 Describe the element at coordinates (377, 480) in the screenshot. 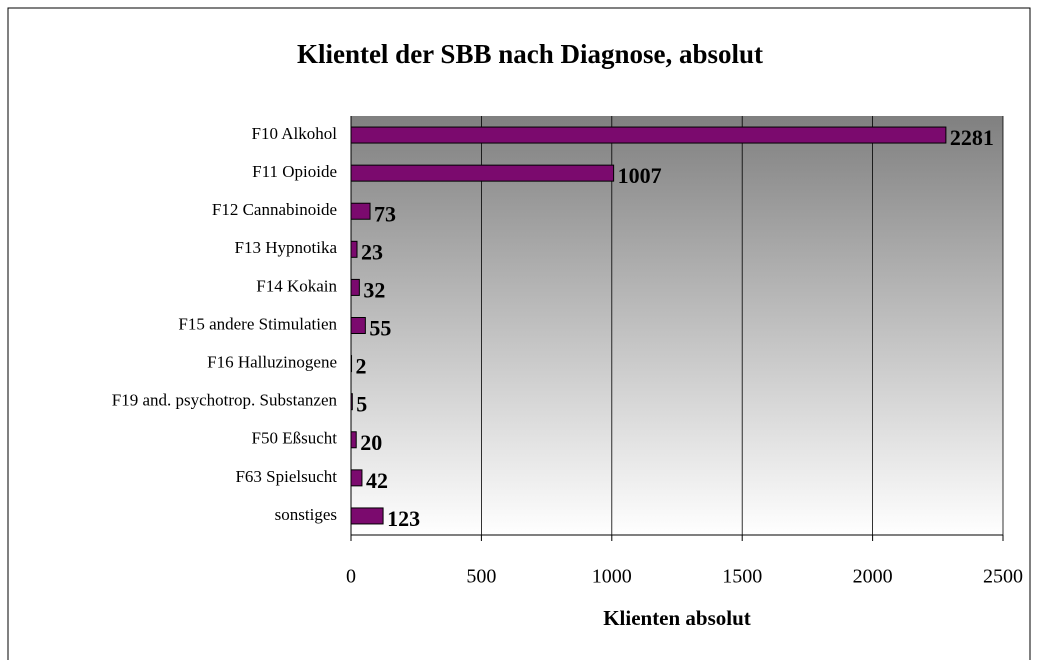

I see `data-label: 42` at that location.